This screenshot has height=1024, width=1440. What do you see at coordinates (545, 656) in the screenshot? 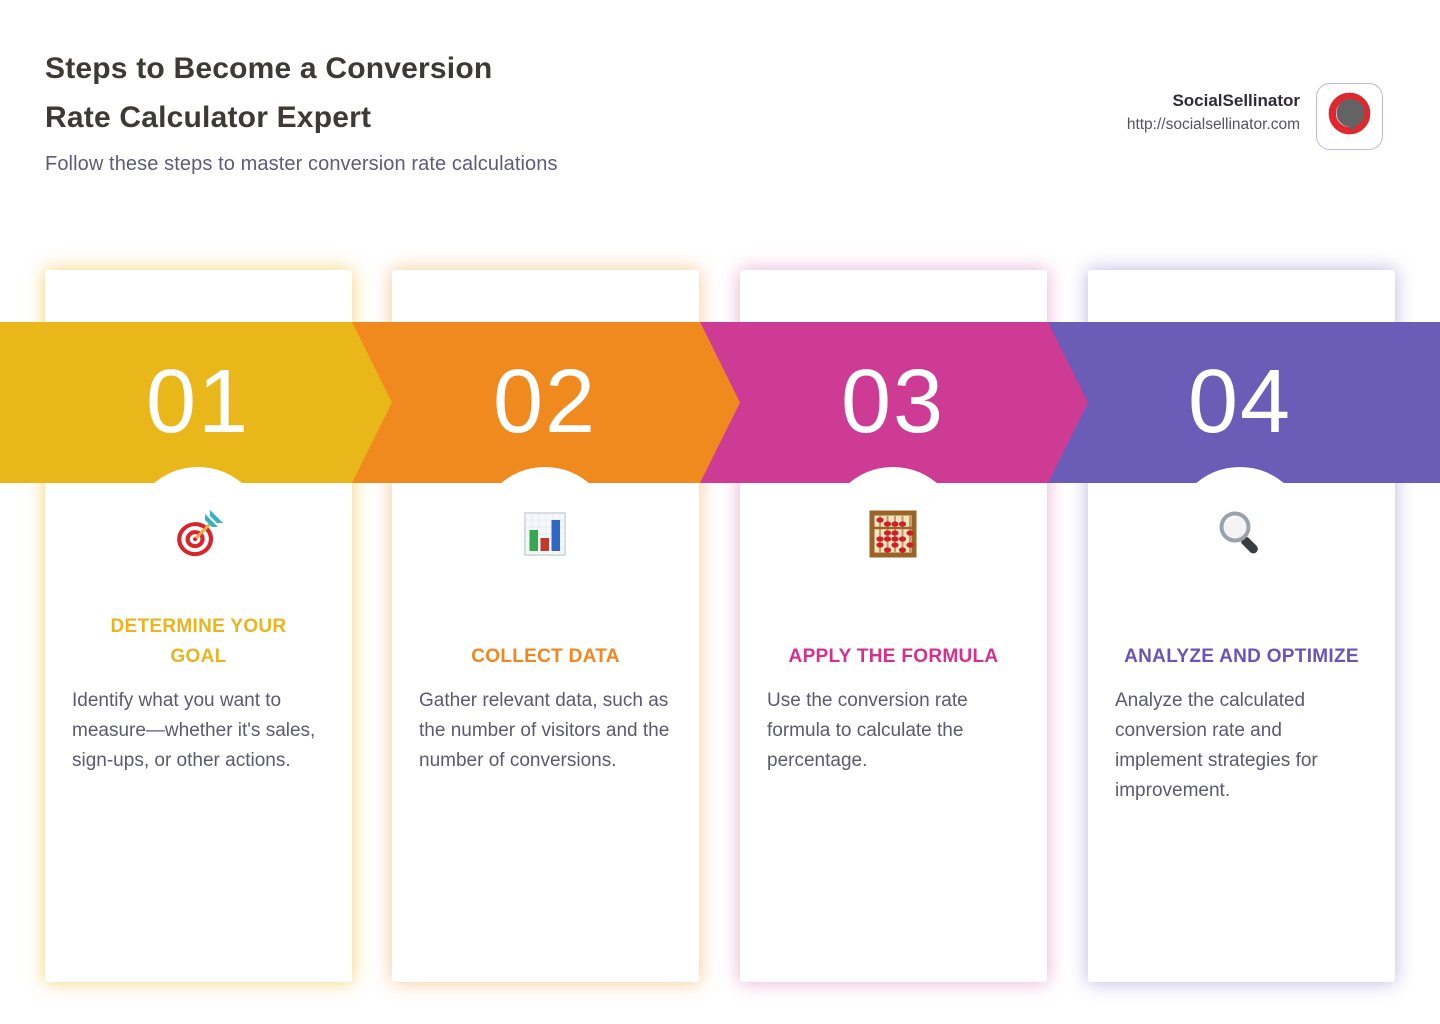
I see `step-2-title: COLLECT DATA` at bounding box center [545, 656].